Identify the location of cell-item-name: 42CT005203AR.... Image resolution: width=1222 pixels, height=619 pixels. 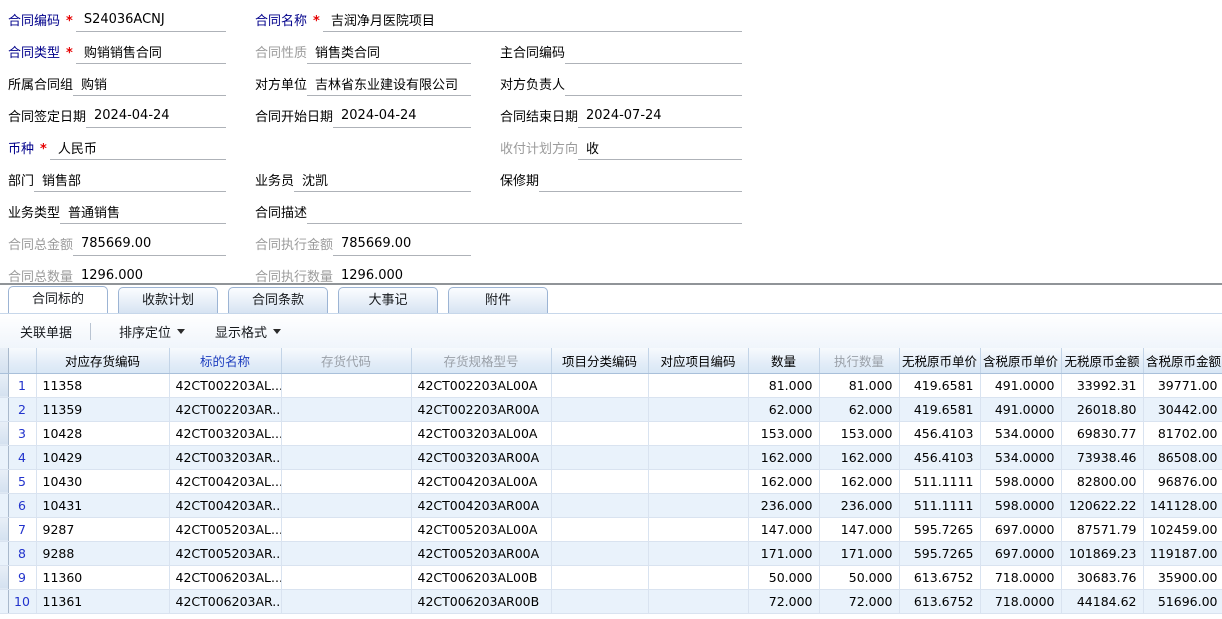
(225, 553).